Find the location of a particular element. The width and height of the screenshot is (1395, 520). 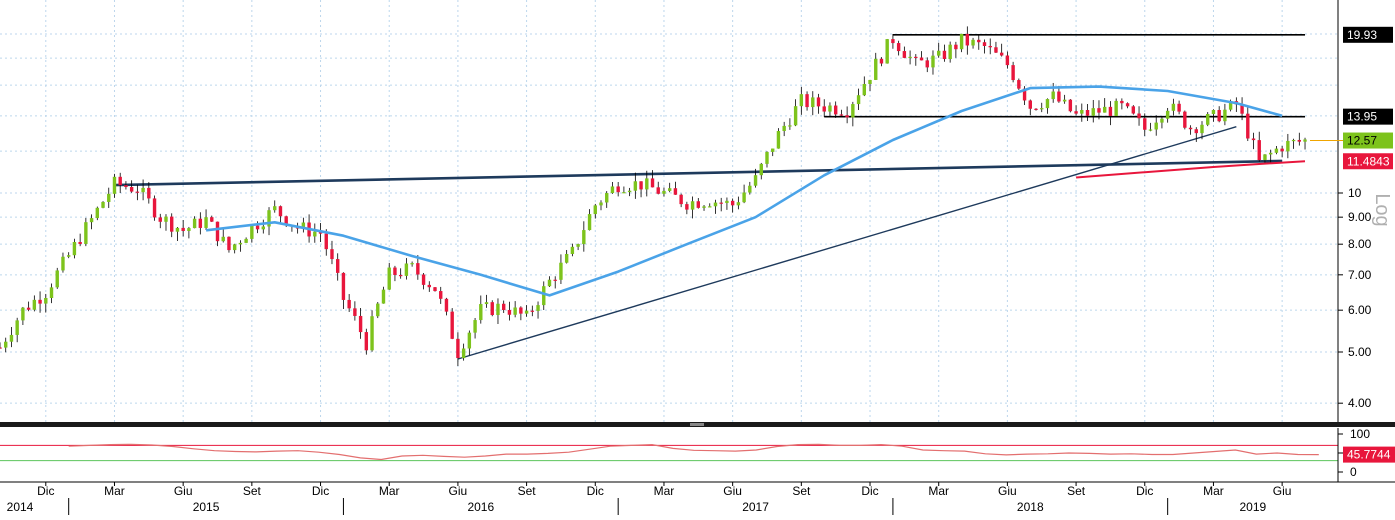

price-label-box is located at coordinates (1368, 161).